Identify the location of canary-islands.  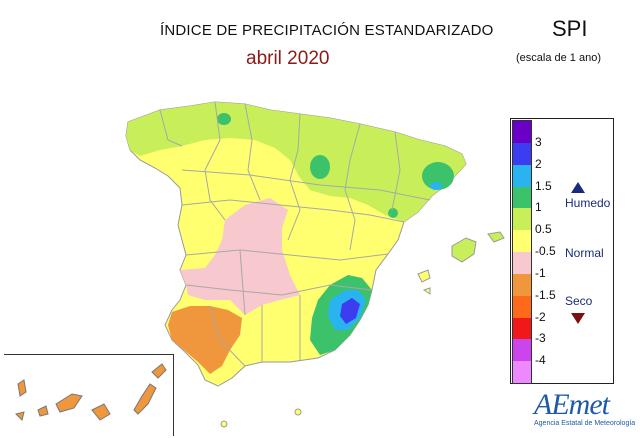
(91, 392).